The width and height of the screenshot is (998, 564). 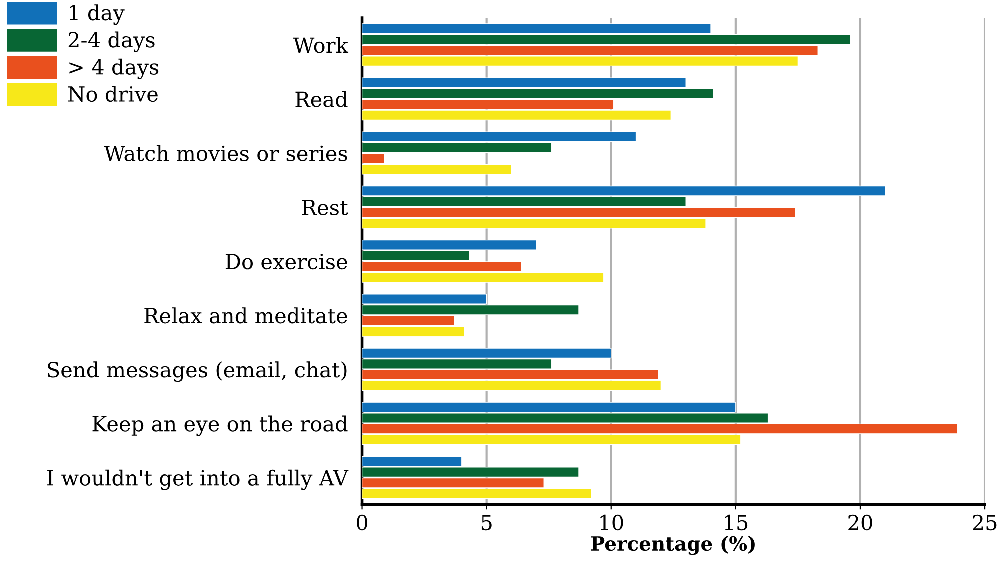 What do you see at coordinates (198, 480) in the screenshot?
I see `y-tick-label: I wouldn't get into a fully AV` at bounding box center [198, 480].